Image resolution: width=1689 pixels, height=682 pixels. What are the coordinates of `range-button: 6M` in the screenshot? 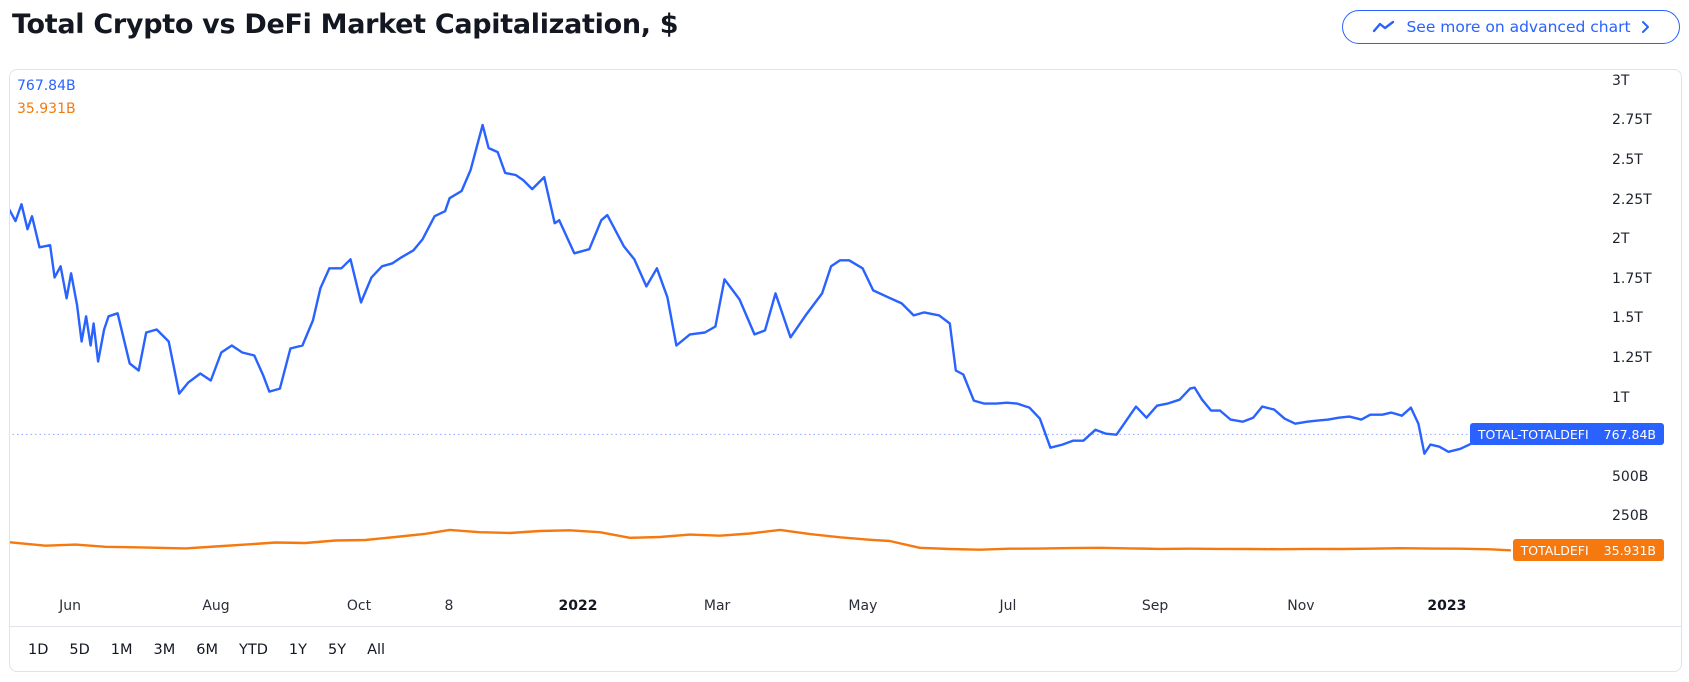 It's located at (207, 650).